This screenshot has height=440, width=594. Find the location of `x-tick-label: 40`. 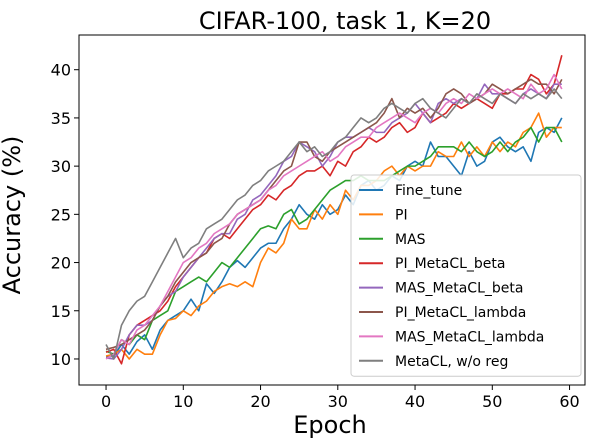

x-tick-label: 40 is located at coordinates (415, 401).